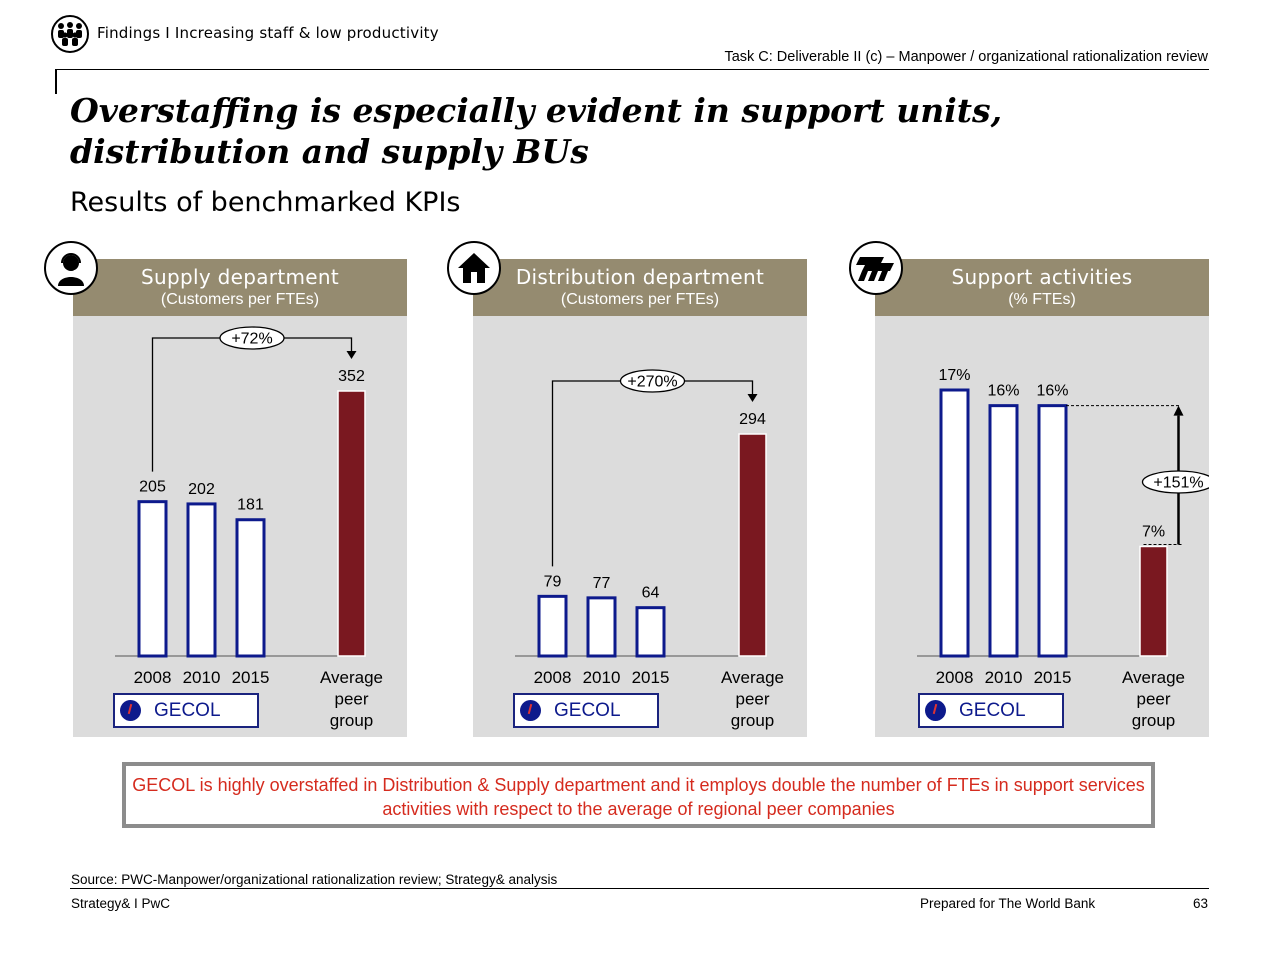 This screenshot has height=960, width=1280. Describe the element at coordinates (954, 375) in the screenshot. I see `data-label: 17%` at that location.